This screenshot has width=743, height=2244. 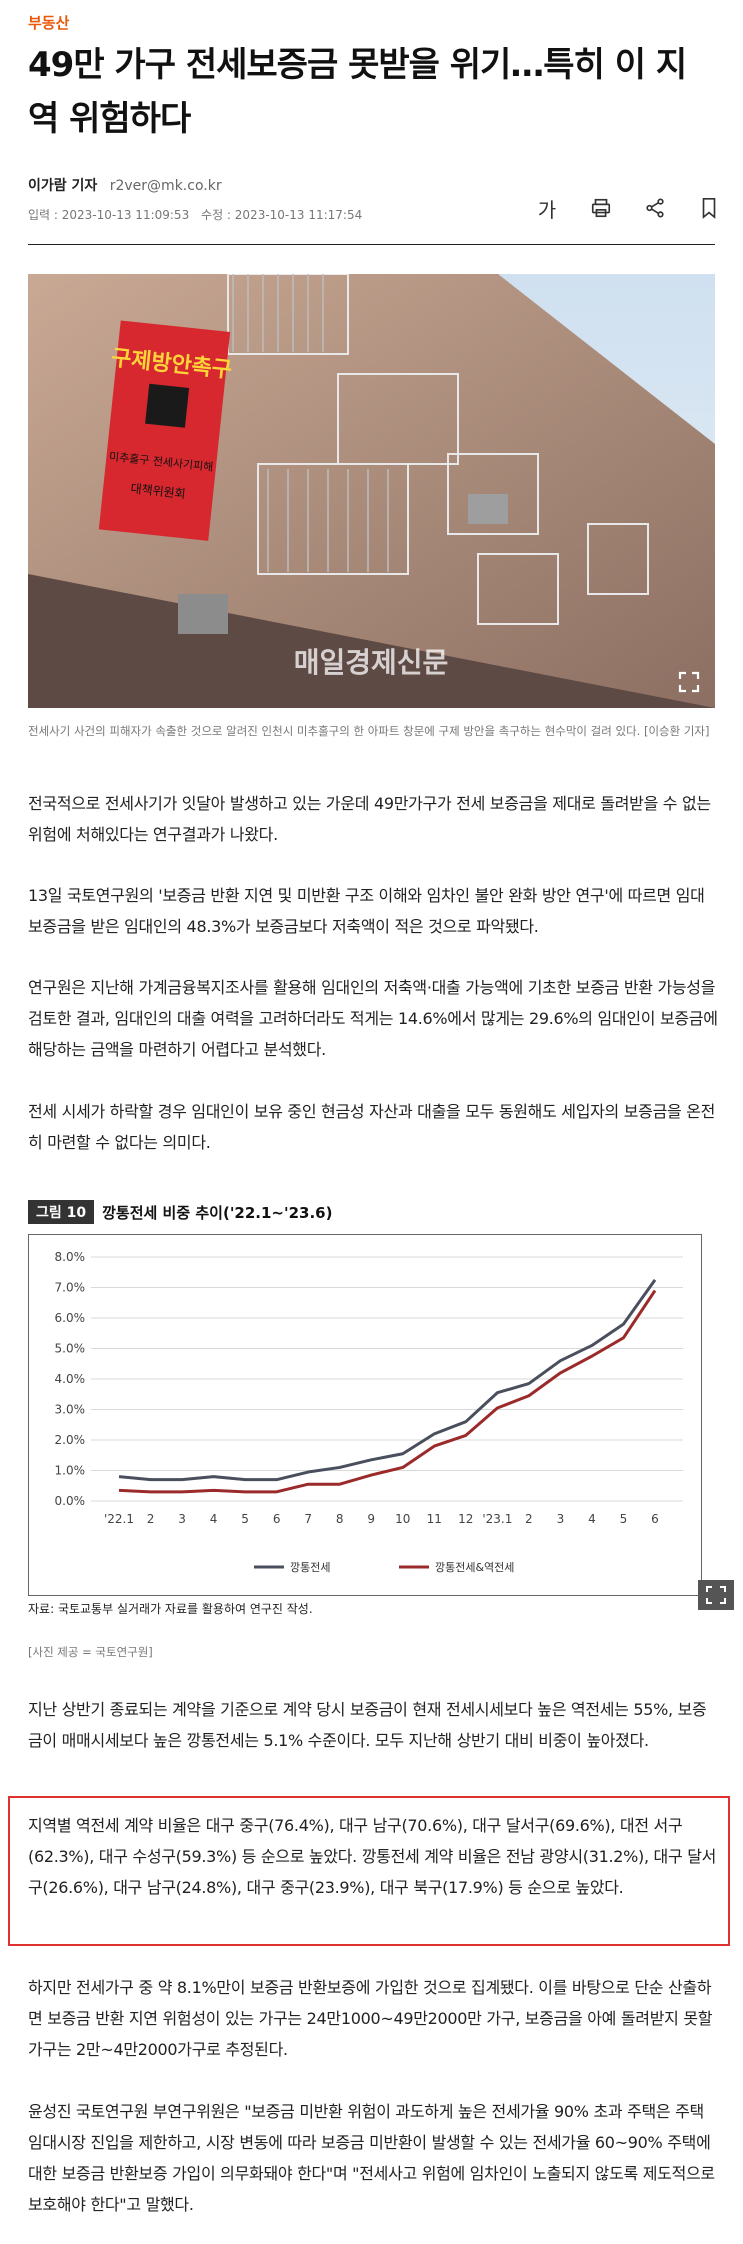 I want to click on input-date: 입력 : 2023-10-13 11:09:53, so click(x=109, y=215).